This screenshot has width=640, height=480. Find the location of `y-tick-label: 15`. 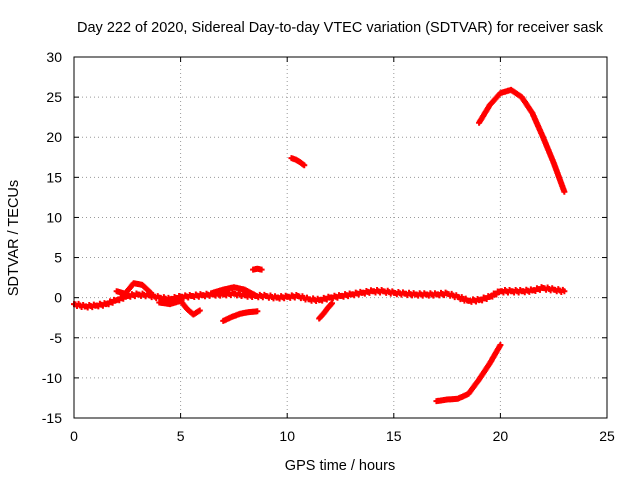

y-tick-label: 15 is located at coordinates (54, 177).